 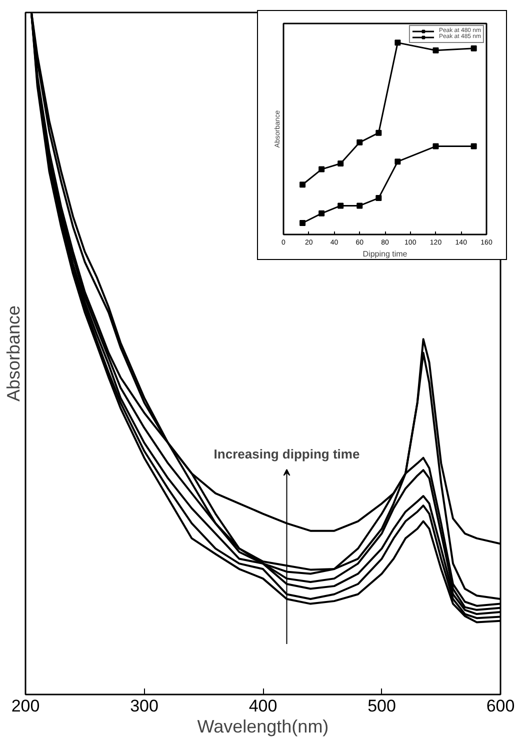 I want to click on x-tick-label: 300, so click(x=144, y=706).